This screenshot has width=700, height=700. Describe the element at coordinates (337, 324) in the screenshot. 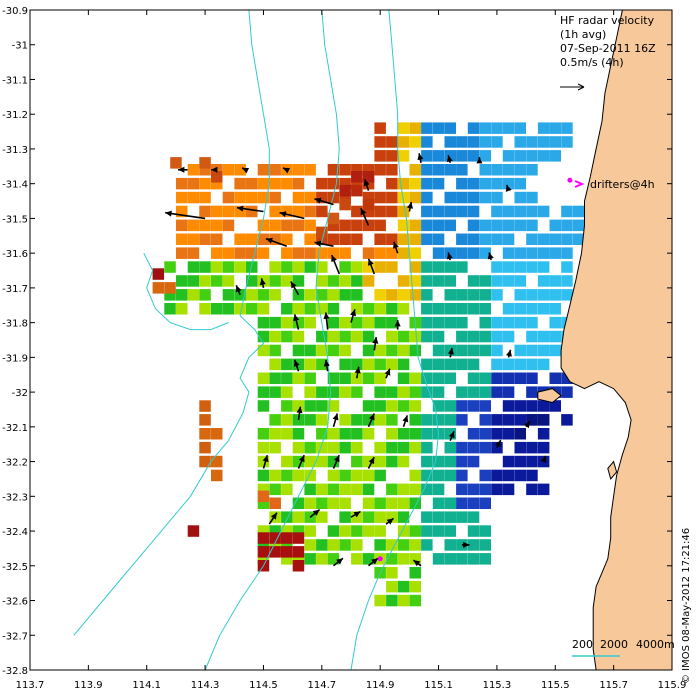

I see `y-tick: -31.8` at that location.